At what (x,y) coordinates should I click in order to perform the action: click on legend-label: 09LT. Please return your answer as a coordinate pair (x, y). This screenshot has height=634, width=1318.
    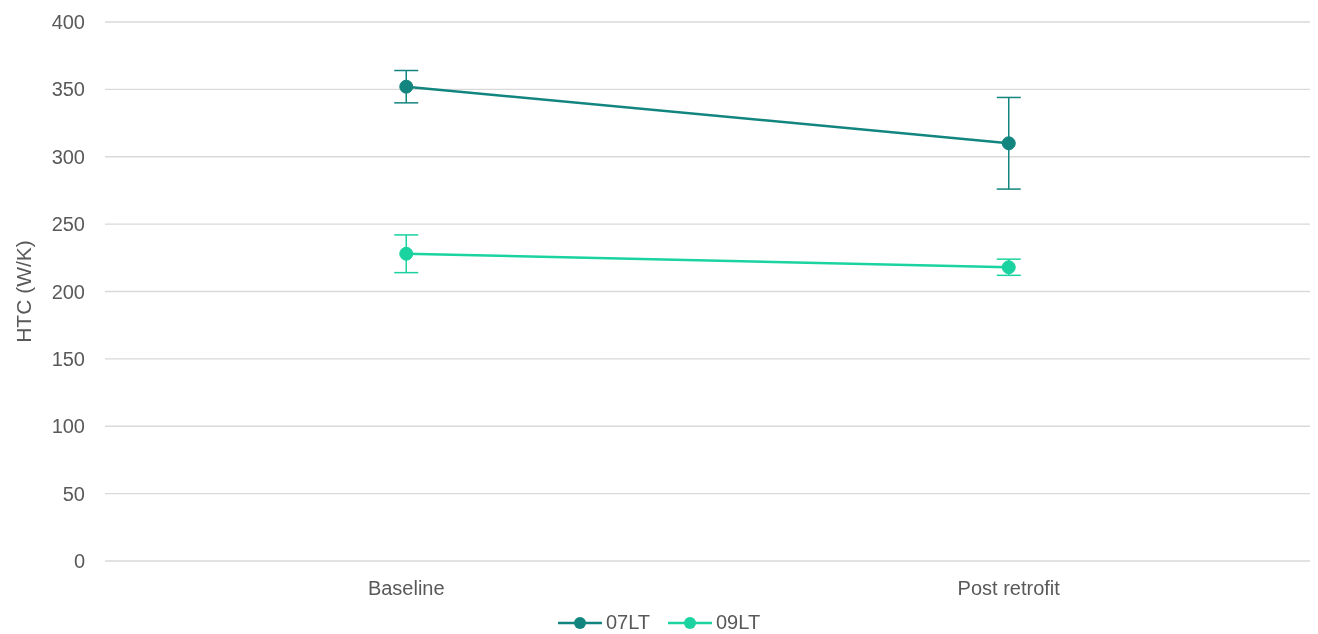
    Looking at the image, I should click on (738, 622).